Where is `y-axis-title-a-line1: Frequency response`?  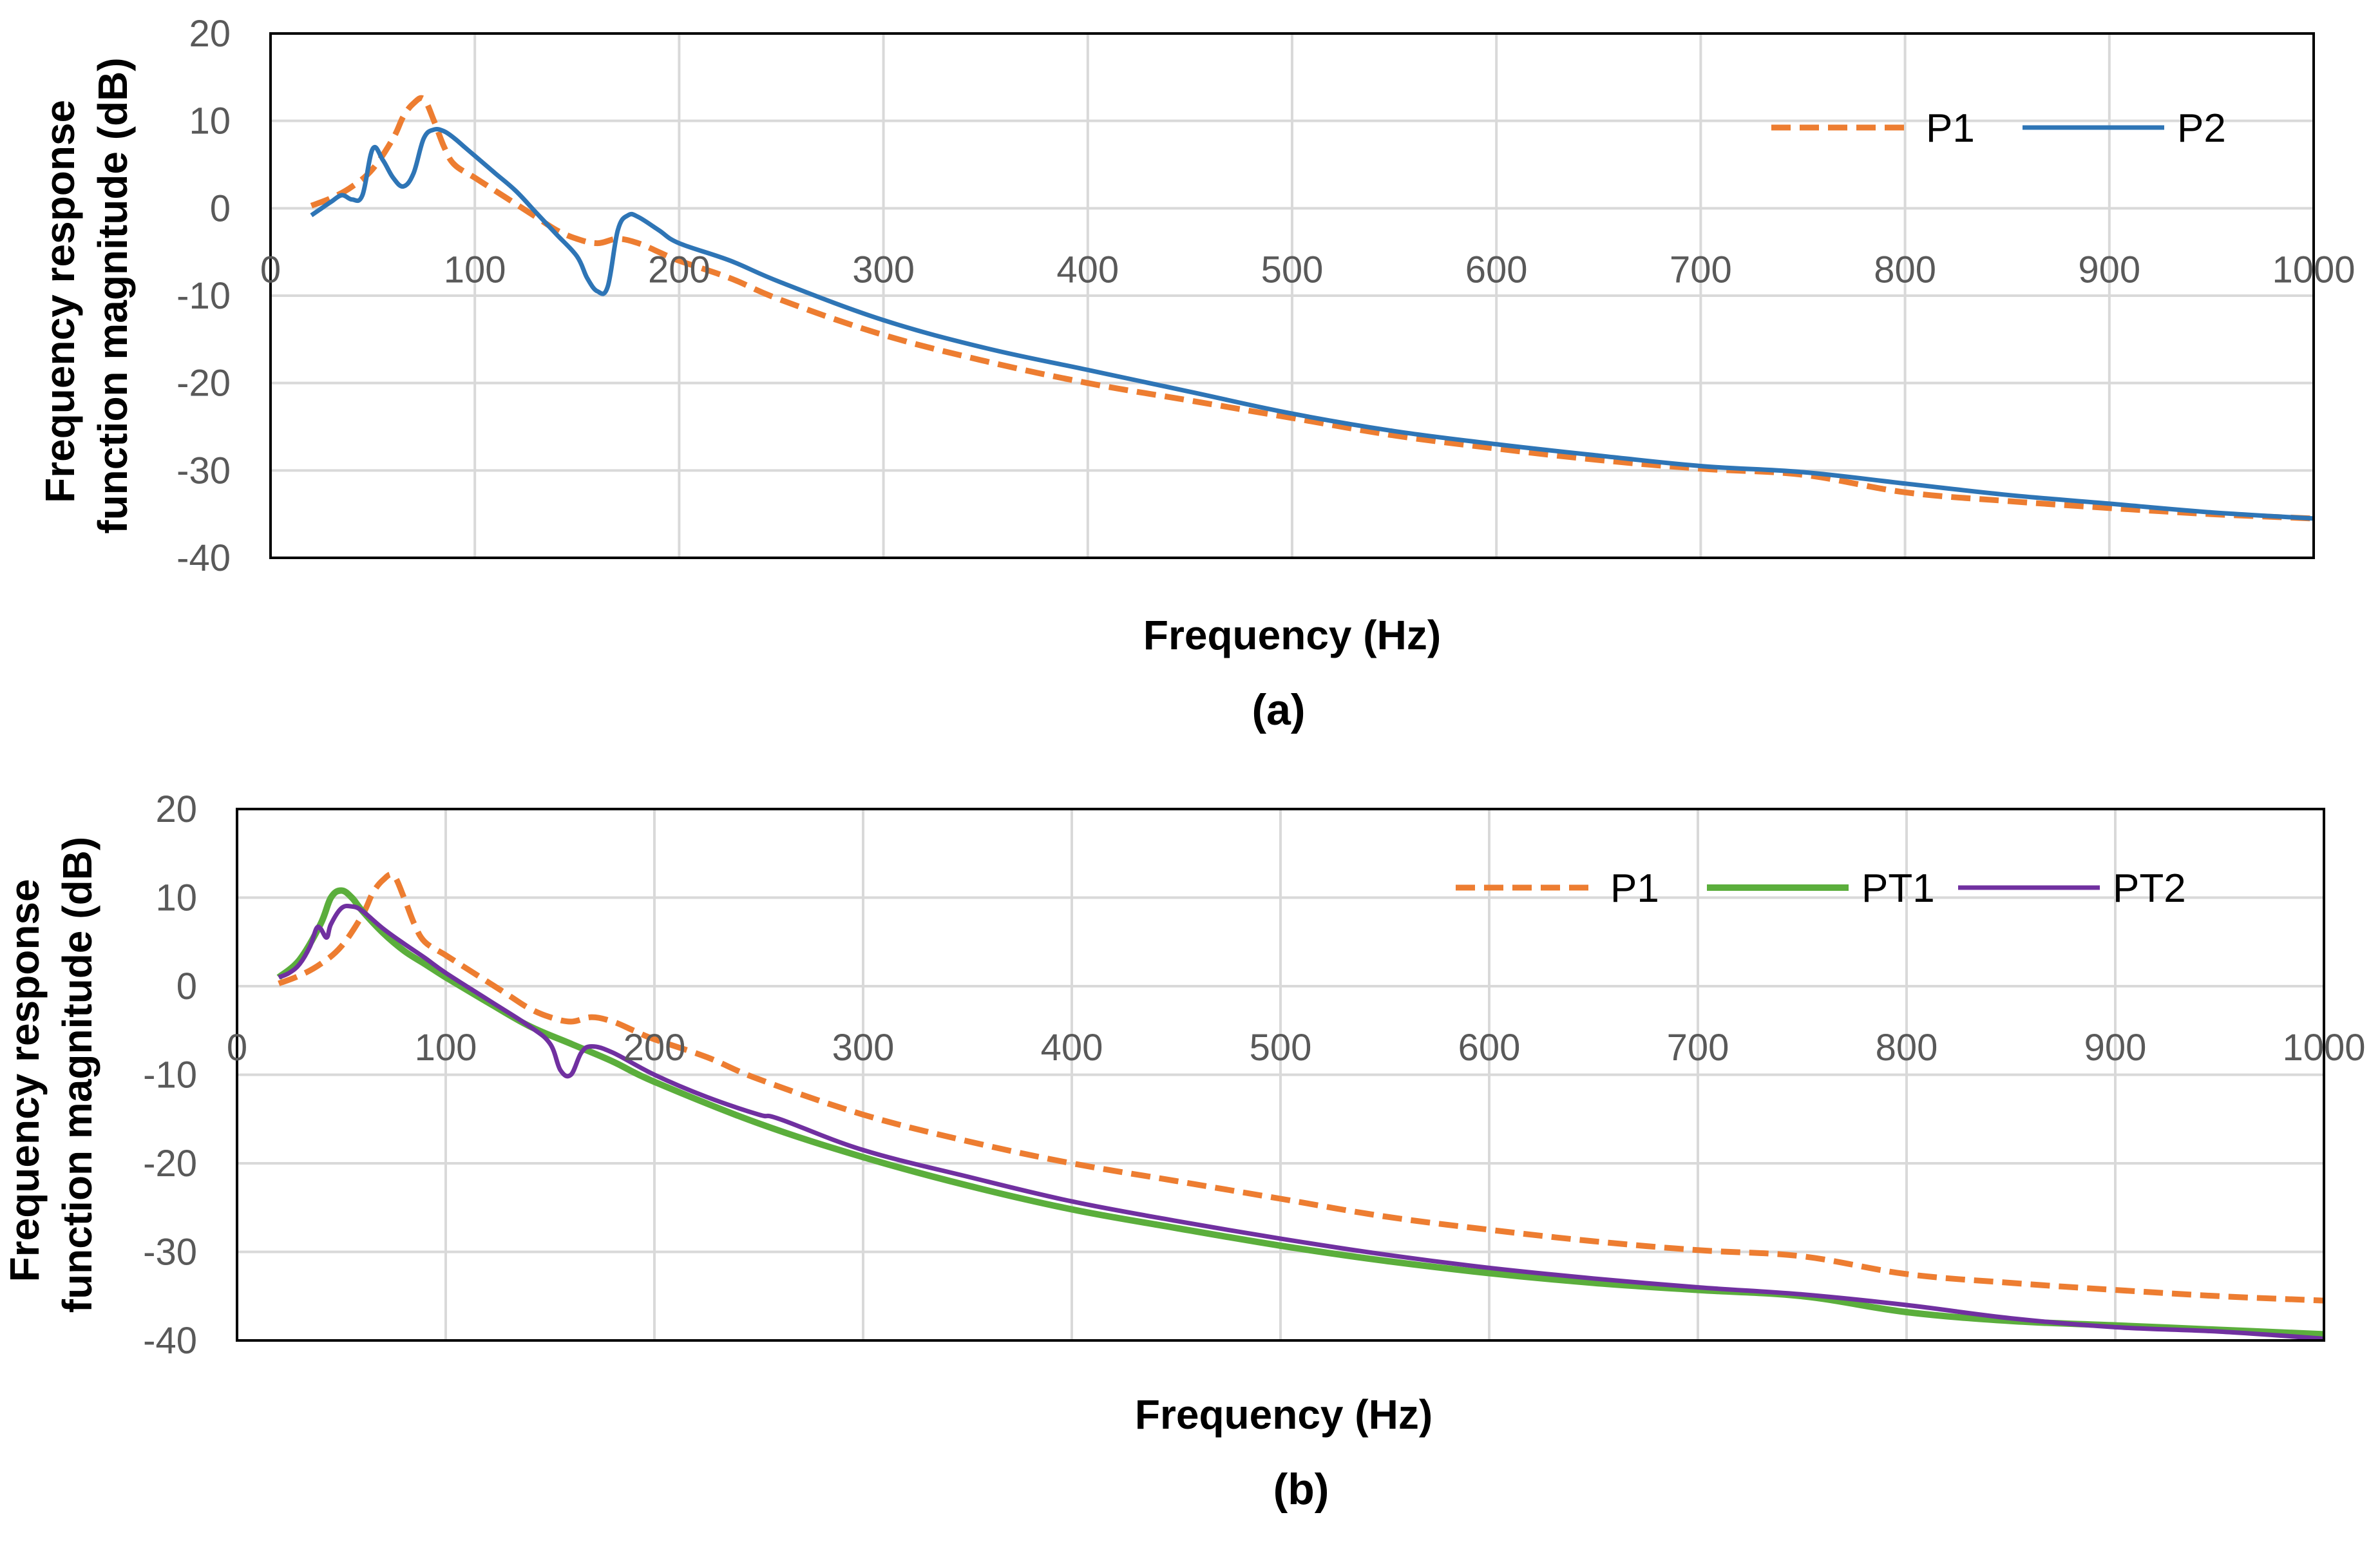
y-axis-title-a-line1: Frequency response is located at coordinates (60, 301).